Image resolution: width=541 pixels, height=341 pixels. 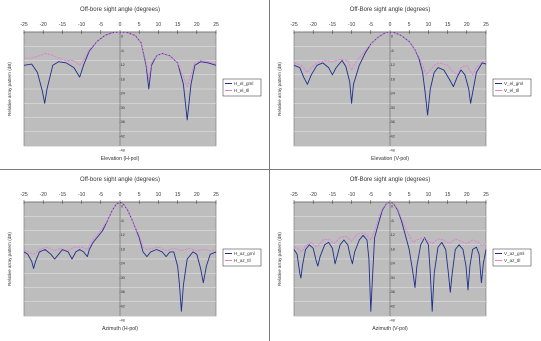 What do you see at coordinates (390, 329) in the screenshot?
I see `x-axis-title: Azimuth (V-pol)` at bounding box center [390, 329].